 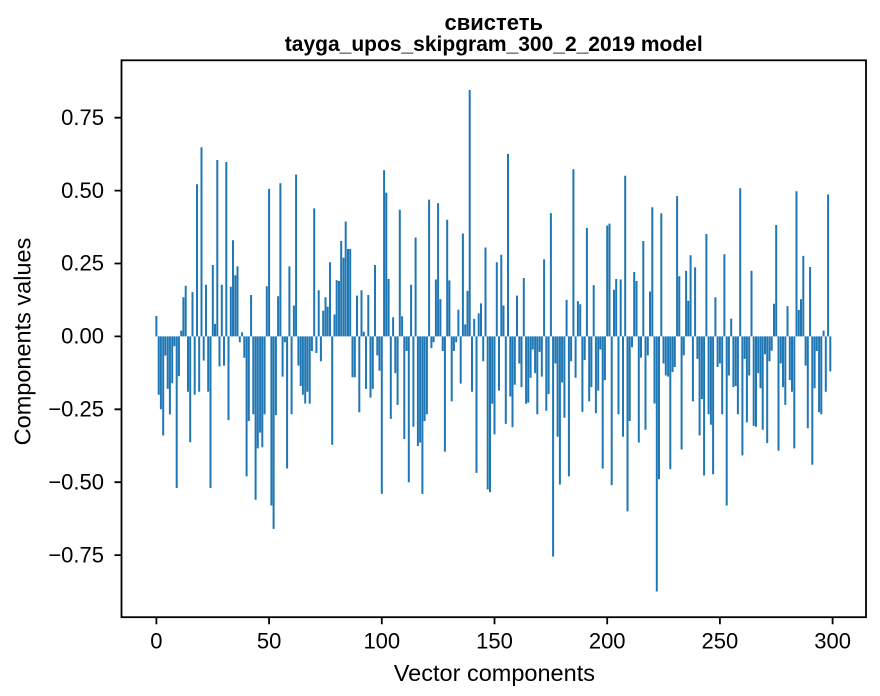 What do you see at coordinates (494, 44) in the screenshot?
I see `svg-text:tayga_upos_skipgram_300_2_2019: tayga_upos_skipgram_300_2_2019 model` at bounding box center [494, 44].